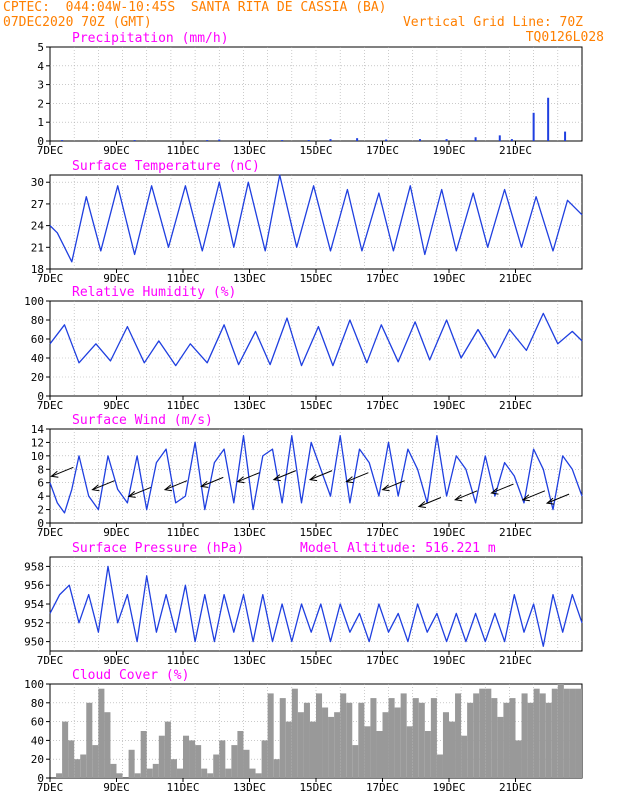 The width and height of the screenshot is (618, 800). Describe the element at coordinates (515, 660) in the screenshot. I see `surface-pressure-xtick-label: 21DEC` at that location.